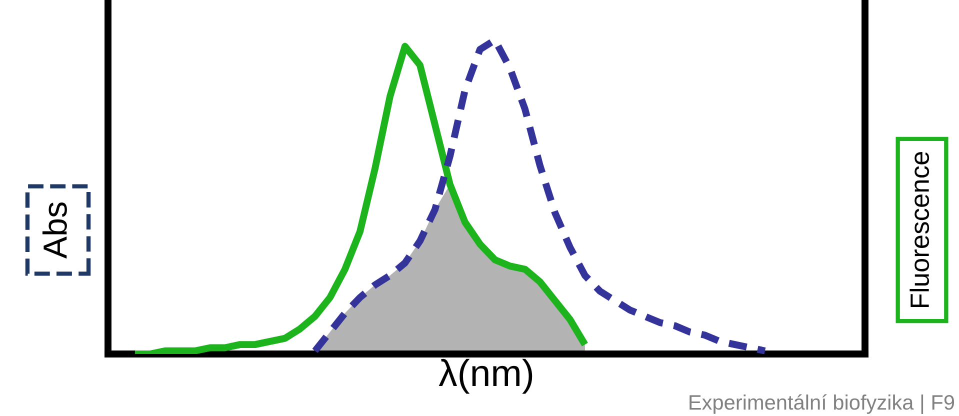 This screenshot has width=959, height=416. Describe the element at coordinates (920, 230) in the screenshot. I see `text: Fluorescence` at that location.